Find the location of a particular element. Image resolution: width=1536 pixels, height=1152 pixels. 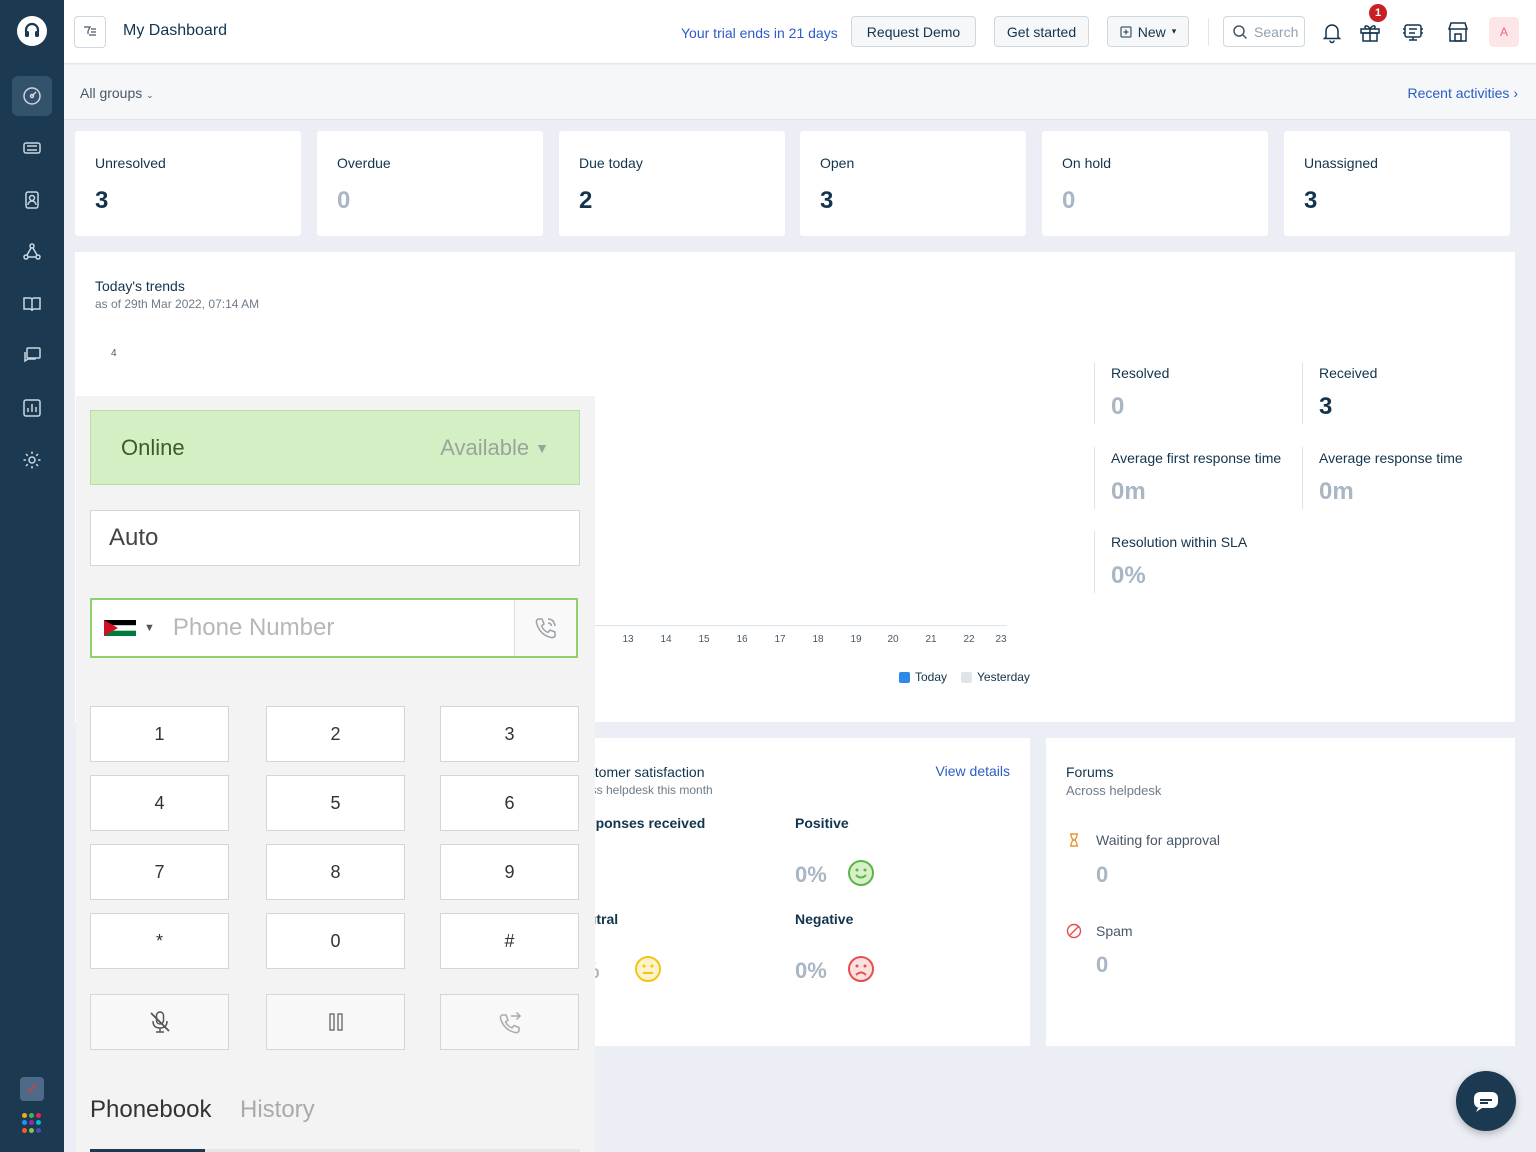

x-axis-tick: 19 is located at coordinates (856, 639).